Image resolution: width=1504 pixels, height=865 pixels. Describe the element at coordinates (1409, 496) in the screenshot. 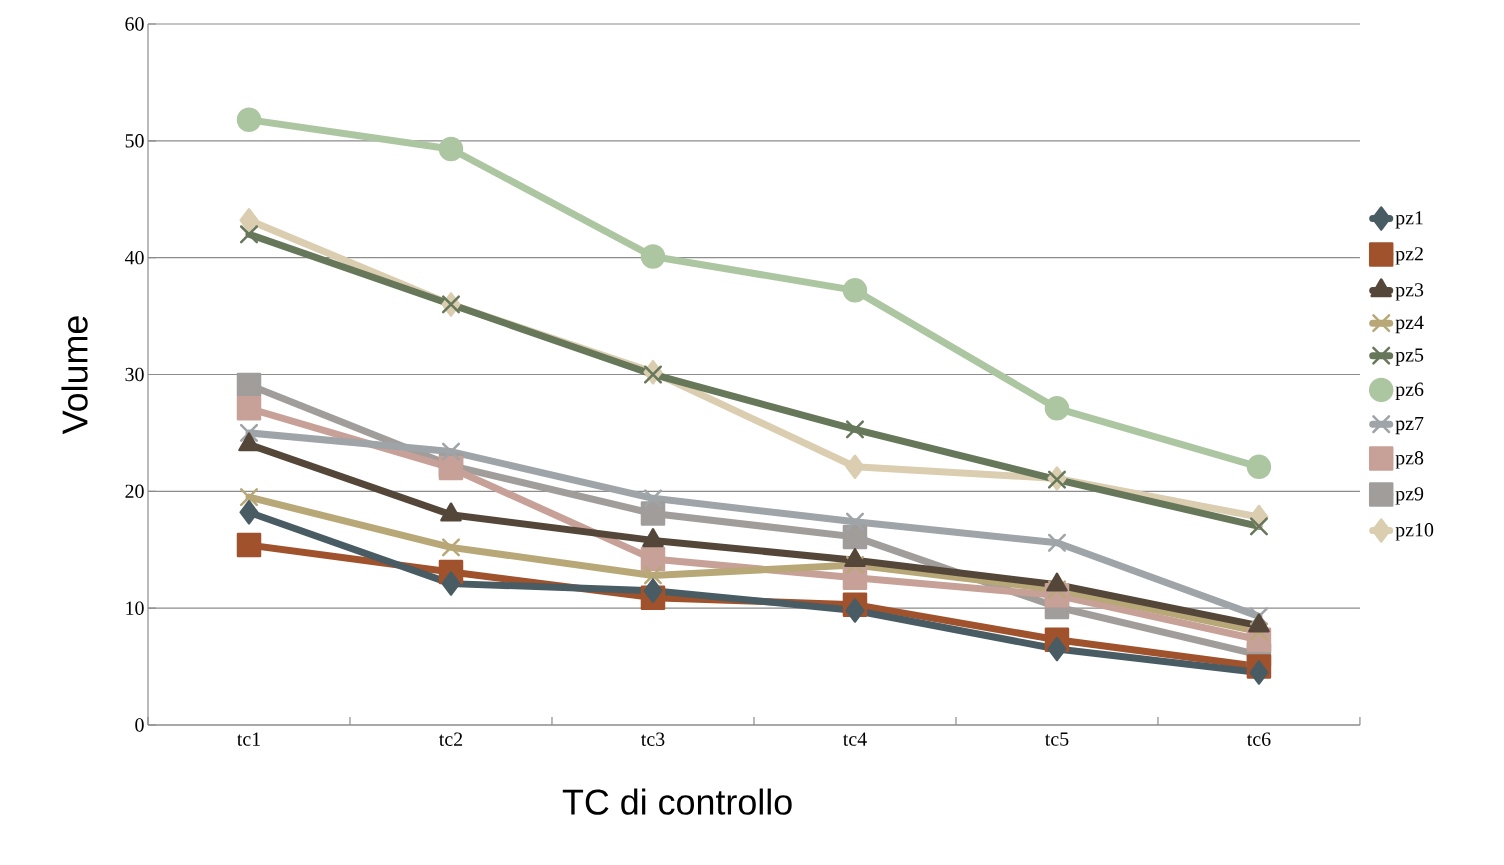

I see `legend-label: pz9` at that location.